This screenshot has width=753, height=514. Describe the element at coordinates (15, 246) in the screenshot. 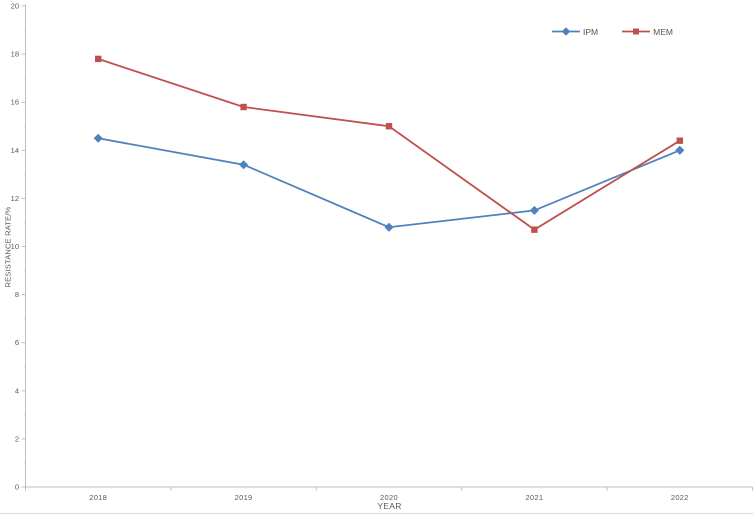

I see `svg-text: 10` at that location.